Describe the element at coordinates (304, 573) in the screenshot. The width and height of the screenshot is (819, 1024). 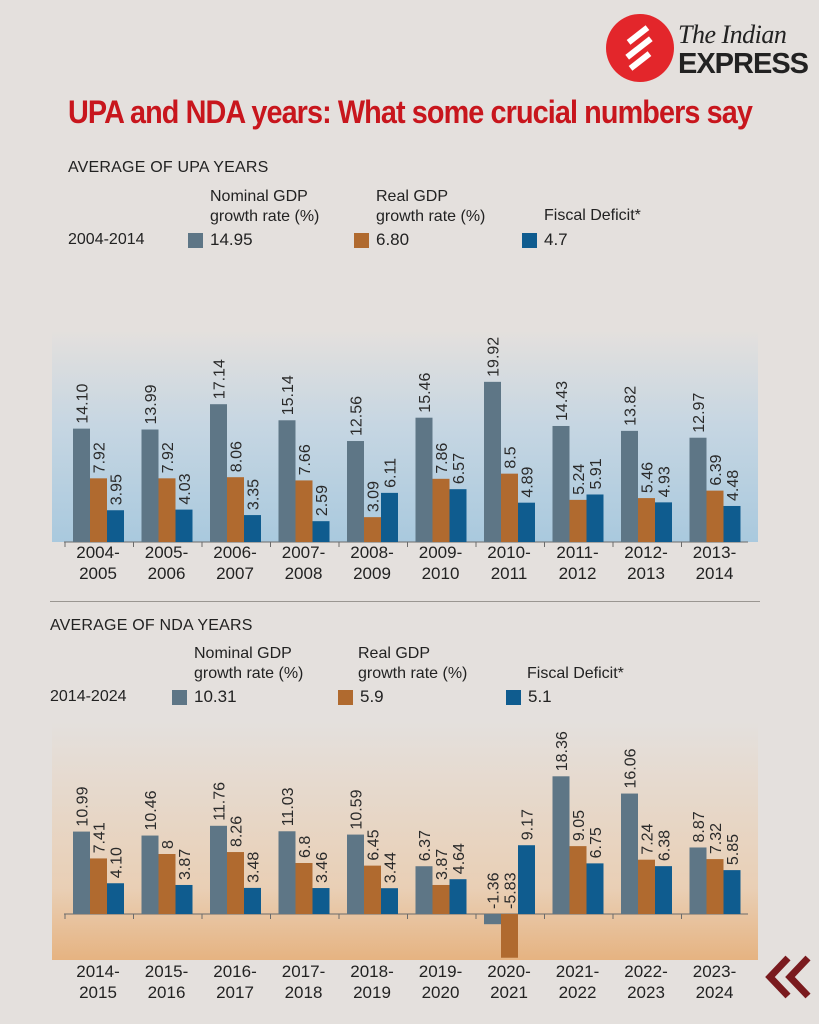
I see `upa-chart-category-label: 2008` at that location.